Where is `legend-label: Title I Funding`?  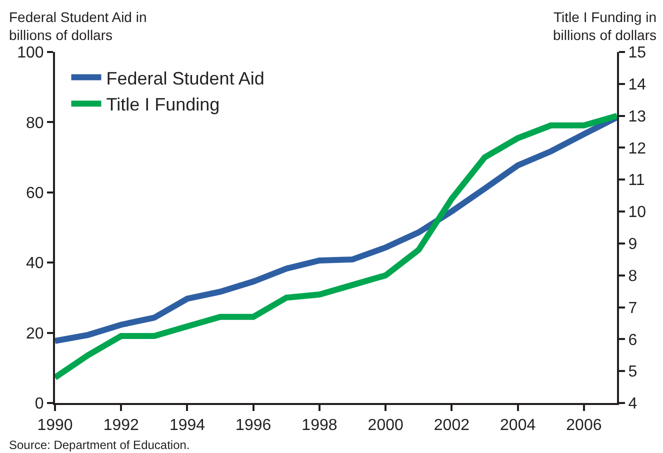
legend-label: Title I Funding is located at coordinates (163, 104).